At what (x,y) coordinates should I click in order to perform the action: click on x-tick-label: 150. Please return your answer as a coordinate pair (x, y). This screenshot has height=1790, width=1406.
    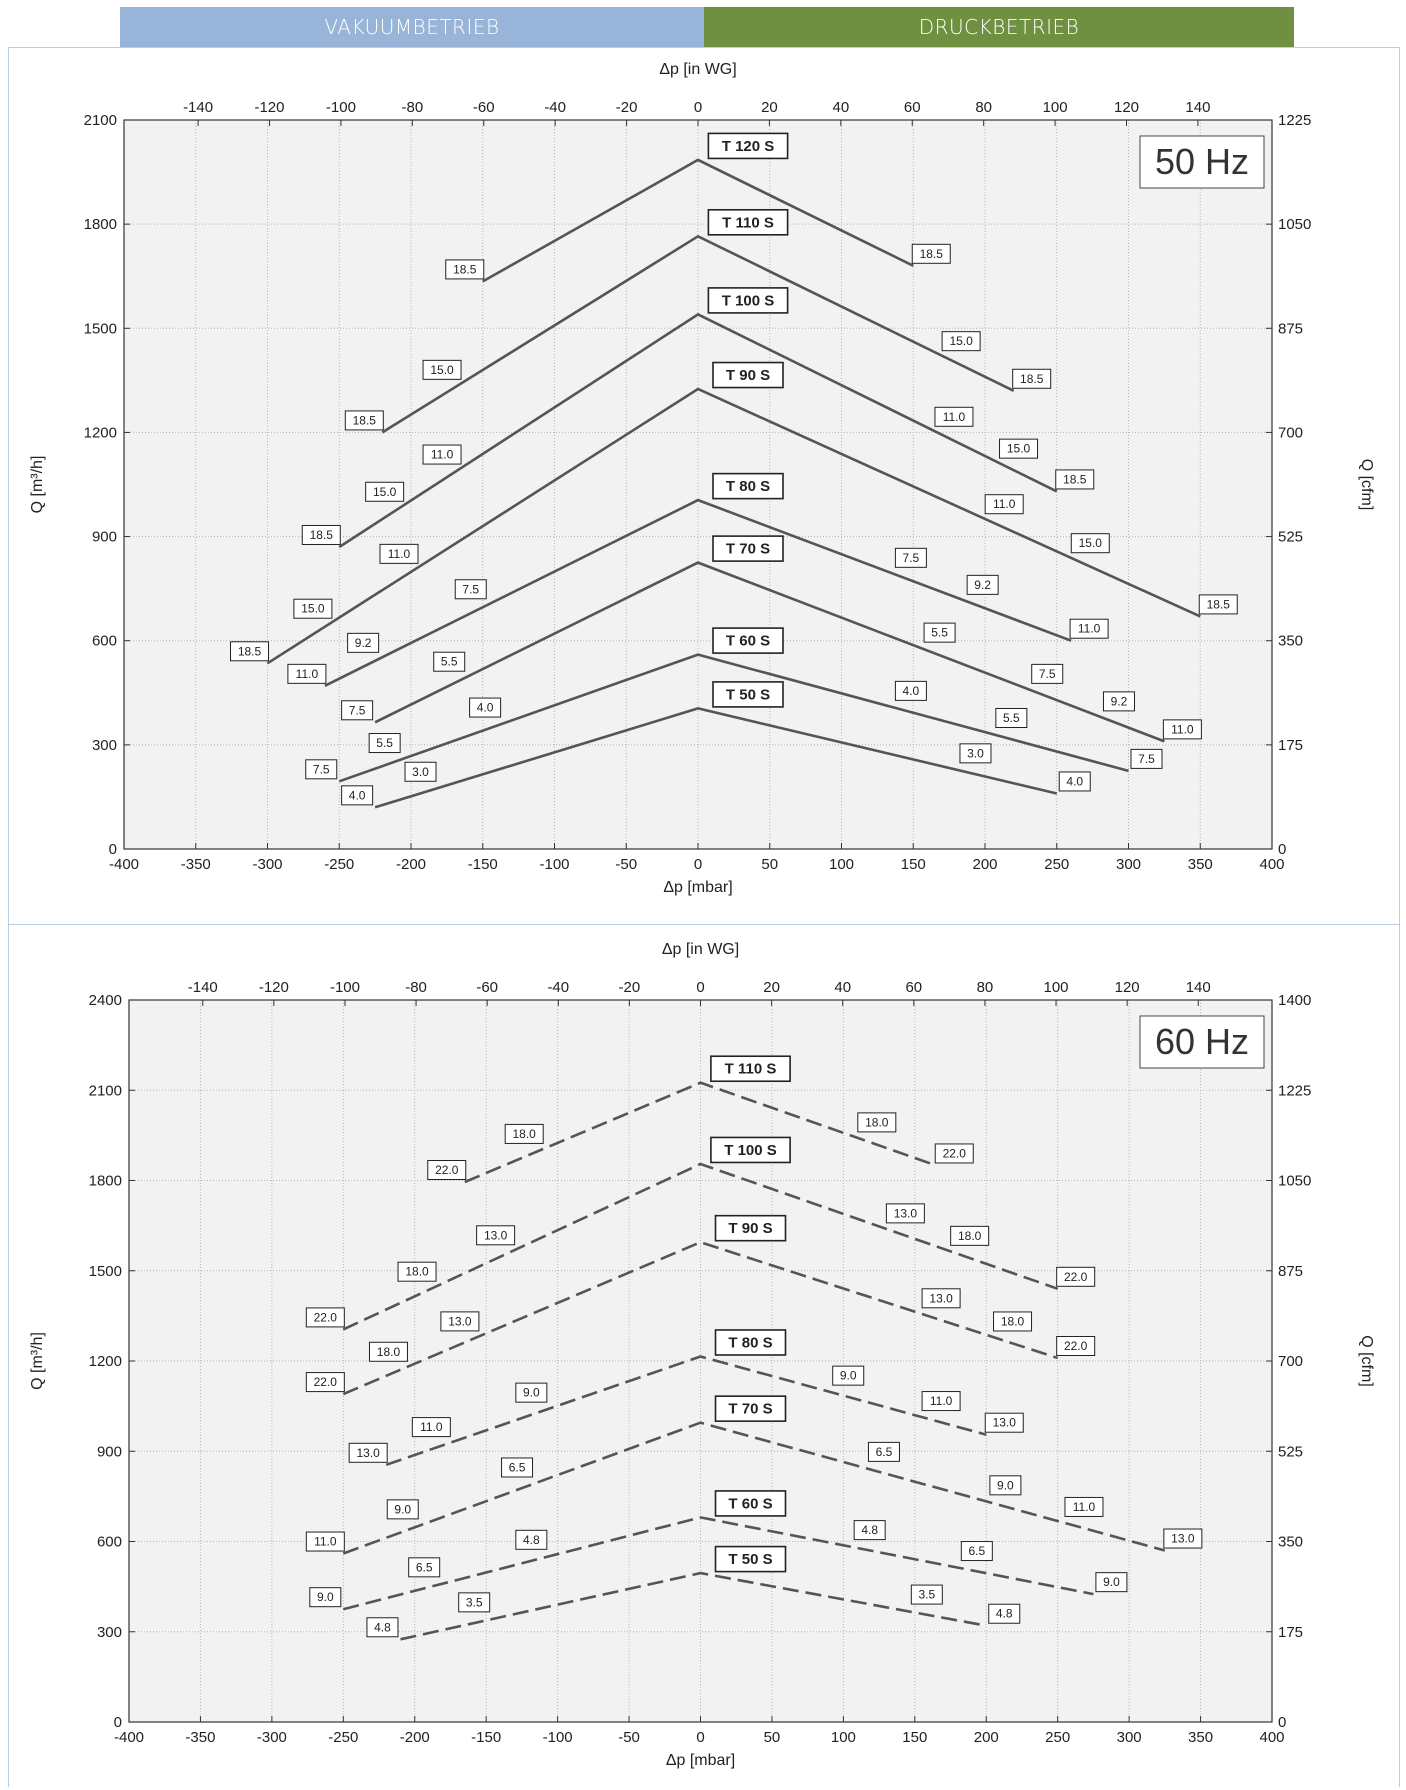
    Looking at the image, I should click on (914, 1737).